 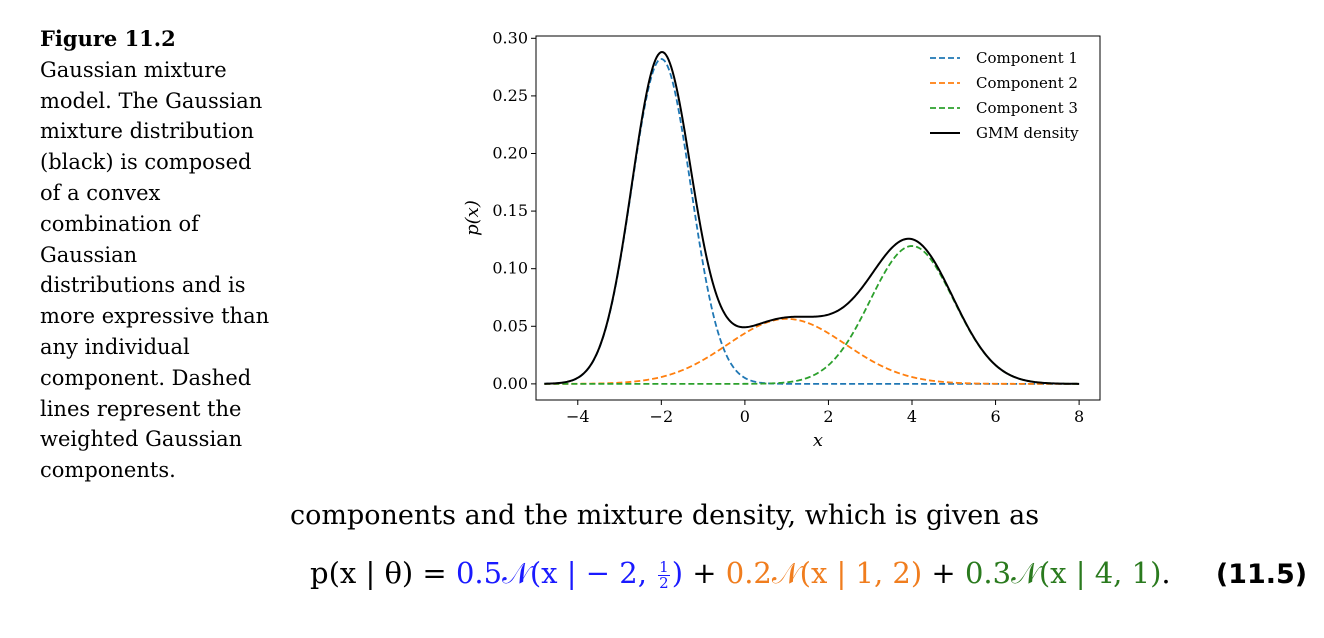 What do you see at coordinates (824, 573) in the screenshot?
I see `equation-term-2: 0.2𝒩(x | 1, 2)` at bounding box center [824, 573].